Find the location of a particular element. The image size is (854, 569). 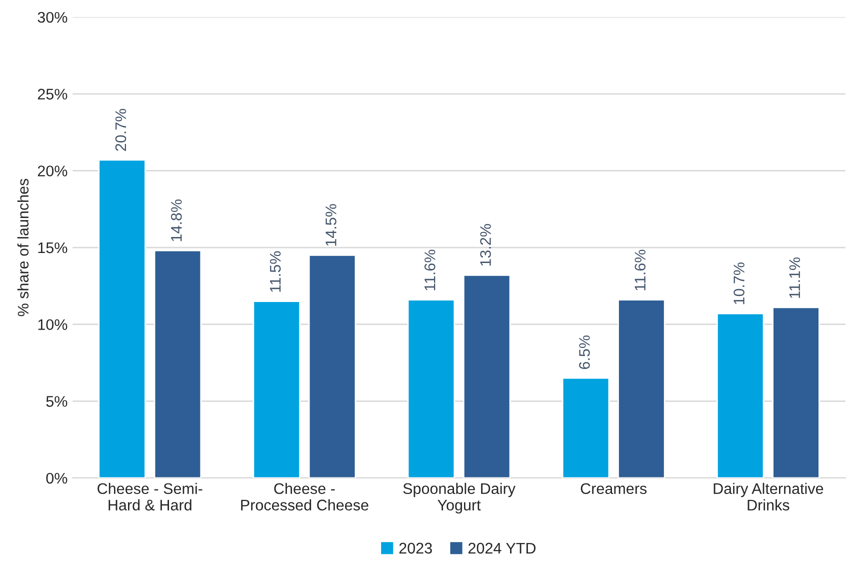

y-tick-label: 20% is located at coordinates (53, 171).